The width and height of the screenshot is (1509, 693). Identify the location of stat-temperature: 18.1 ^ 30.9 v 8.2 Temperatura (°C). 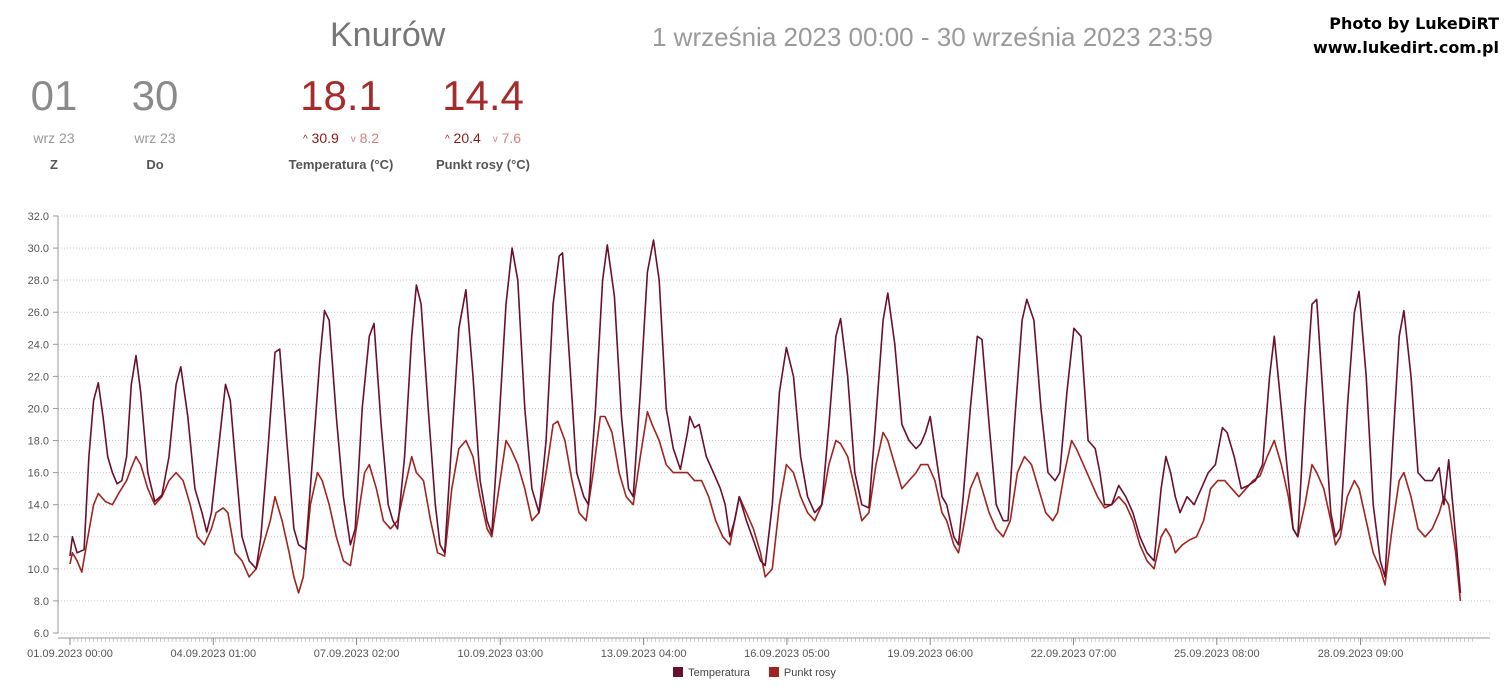
(341, 122).